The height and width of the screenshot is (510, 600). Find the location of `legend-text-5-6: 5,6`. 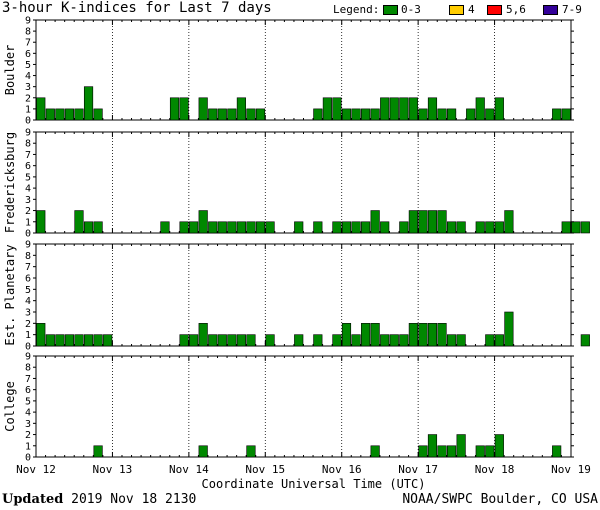

legend-text-5-6: 5,6 is located at coordinates (516, 9).